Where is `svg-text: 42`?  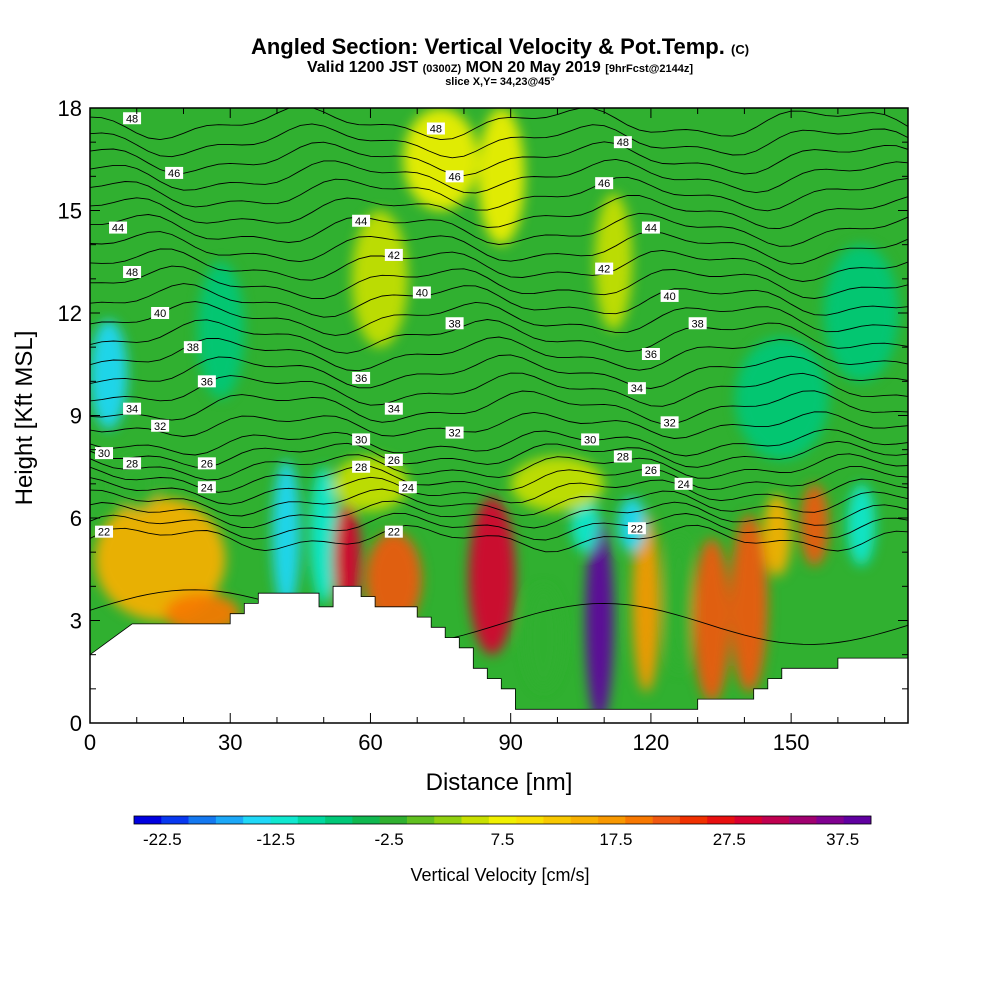
svg-text: 42 is located at coordinates (394, 256).